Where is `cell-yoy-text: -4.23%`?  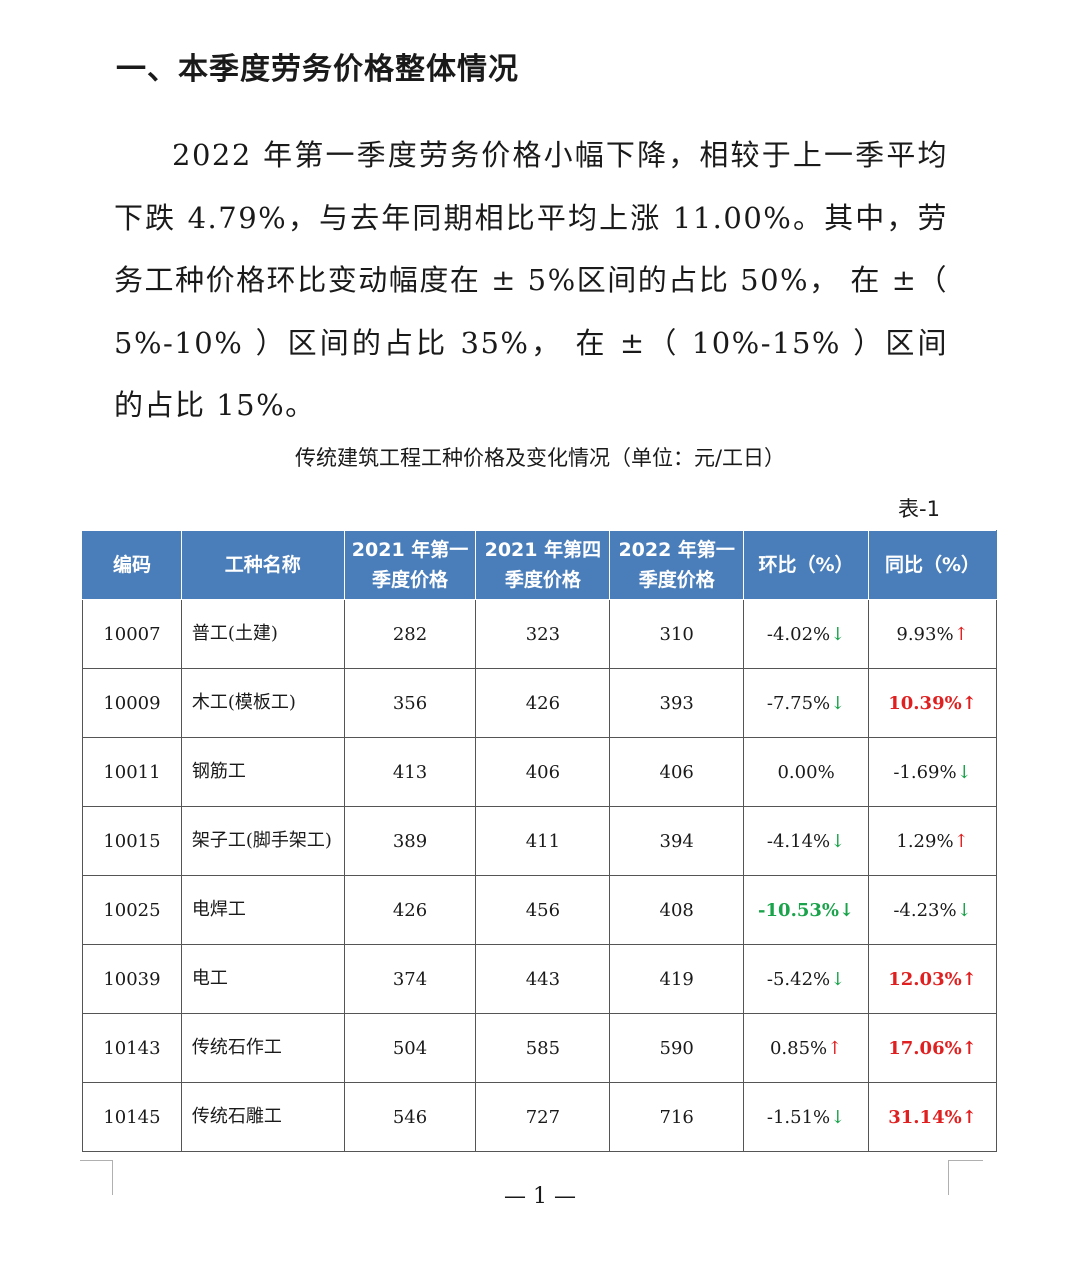
cell-yoy-text: -4.23% is located at coordinates (925, 910).